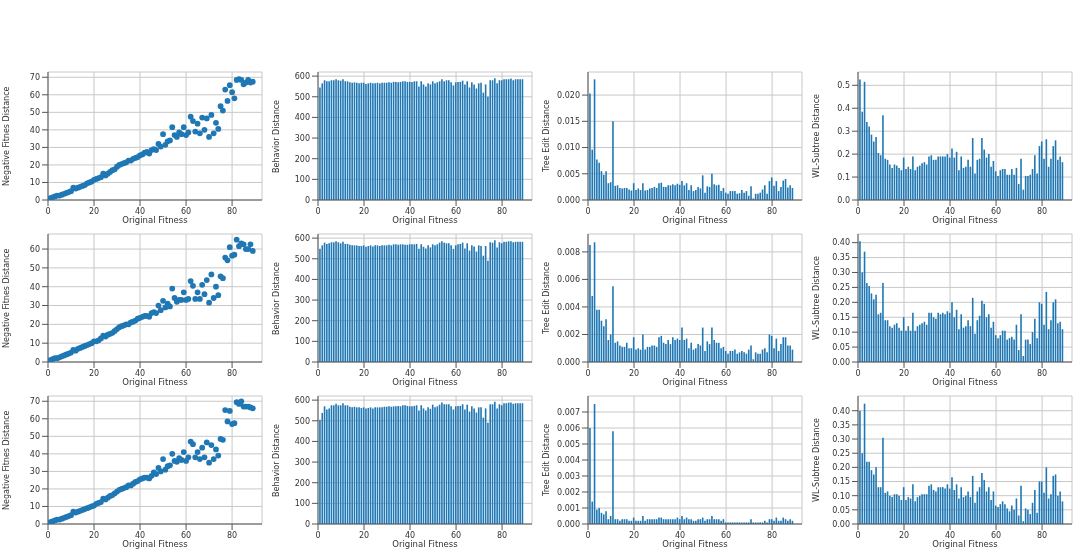  I want to click on y-tick-label: 0.15, so click(841, 482).